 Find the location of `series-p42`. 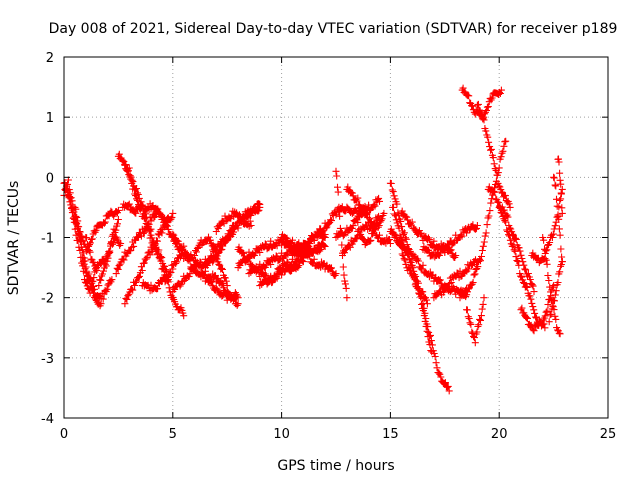

series-p42 is located at coordinates (522, 267).